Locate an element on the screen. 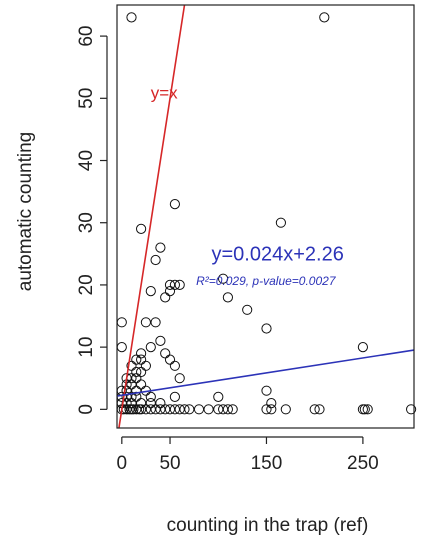 The image size is (424, 550). x-axis-title: counting in the trap (ref) is located at coordinates (268, 525).